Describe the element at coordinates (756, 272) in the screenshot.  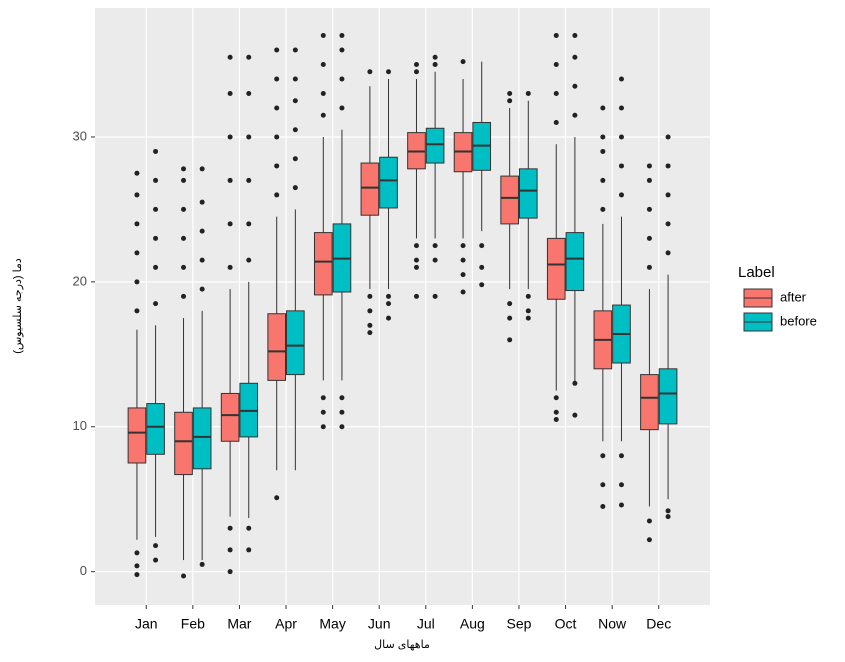
I see `legend-title: Label` at that location.